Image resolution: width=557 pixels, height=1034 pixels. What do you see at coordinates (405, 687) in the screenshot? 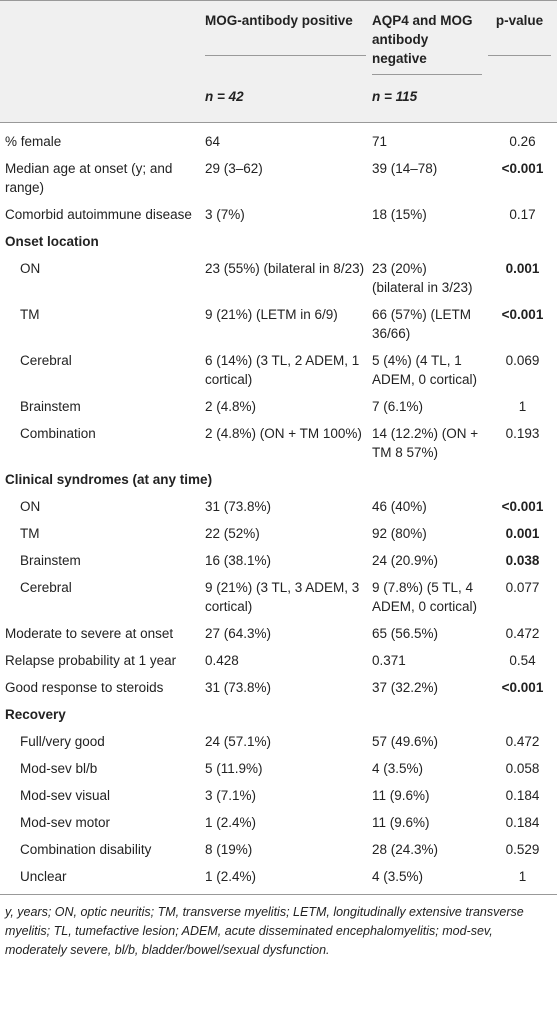
I see `value-cell: 37 (32.2%)` at bounding box center [405, 687].